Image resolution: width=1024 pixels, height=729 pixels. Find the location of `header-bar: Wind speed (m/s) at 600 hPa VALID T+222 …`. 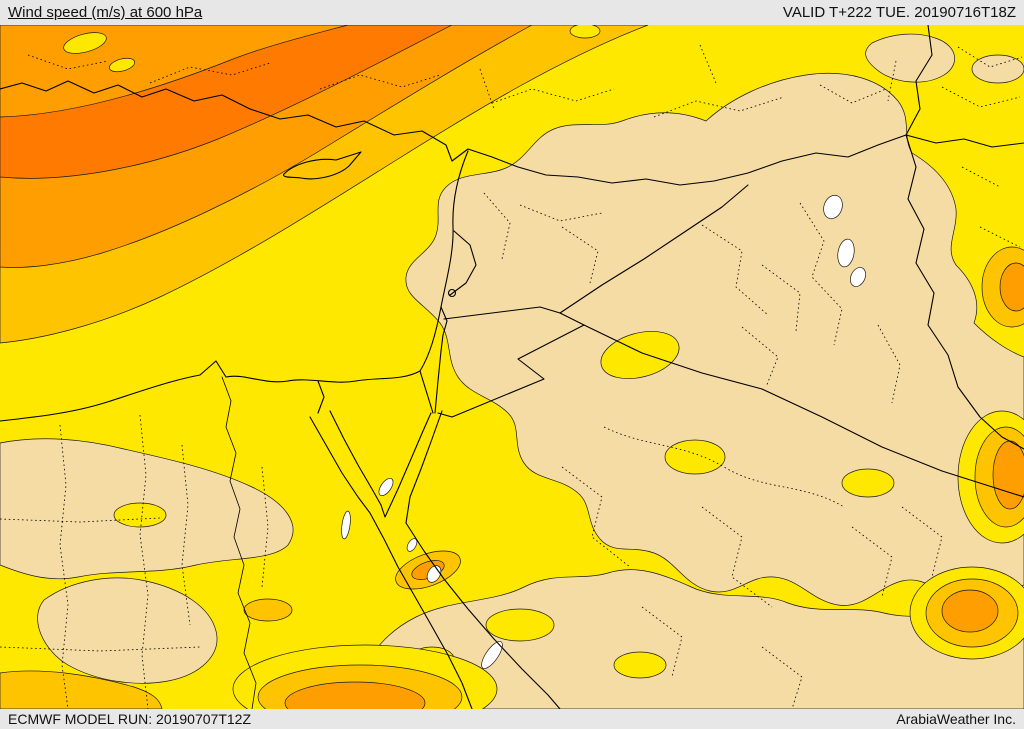

header-bar: Wind speed (m/s) at 600 hPa VALID T+222 … is located at coordinates (512, 12).